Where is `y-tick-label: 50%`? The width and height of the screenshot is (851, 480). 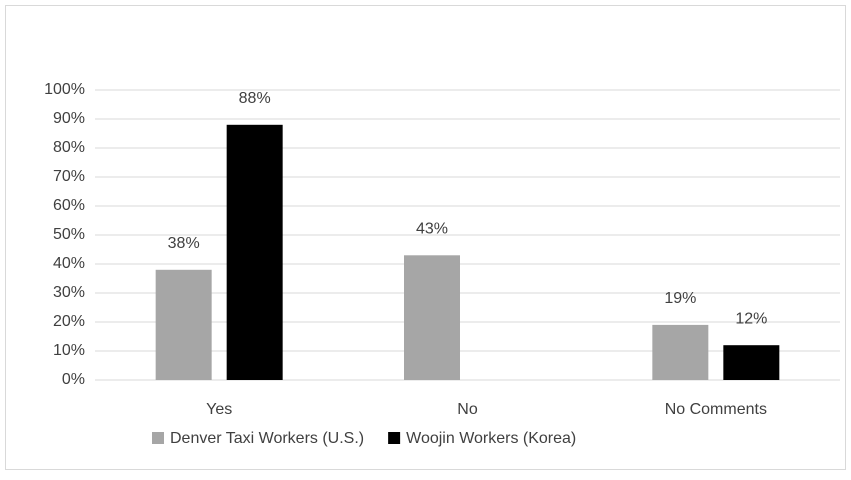
y-tick-label: 50% is located at coordinates (69, 234).